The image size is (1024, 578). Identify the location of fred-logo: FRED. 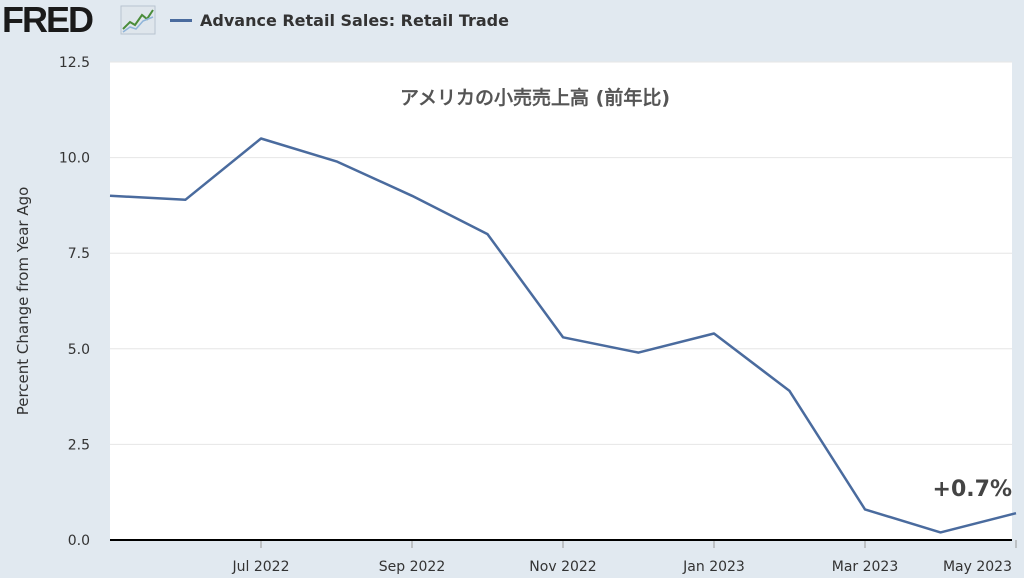
(48, 20).